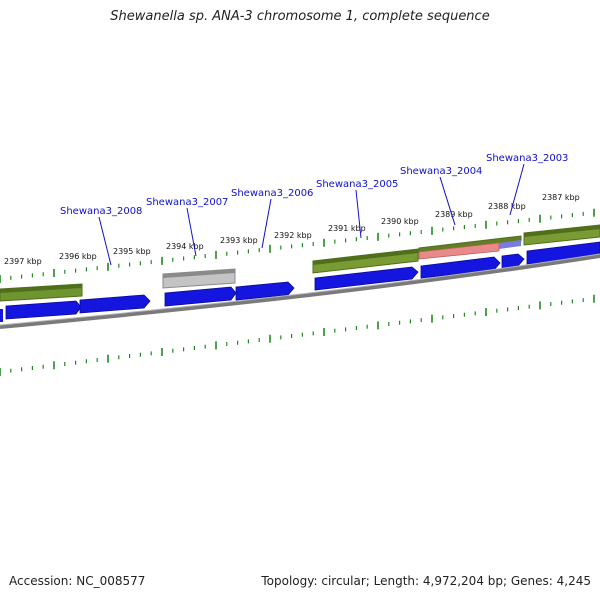 The height and width of the screenshot is (600, 600). Describe the element at coordinates (272, 193) in the screenshot. I see `gene-label-shewana3-2006: Shewana3_2006` at that location.